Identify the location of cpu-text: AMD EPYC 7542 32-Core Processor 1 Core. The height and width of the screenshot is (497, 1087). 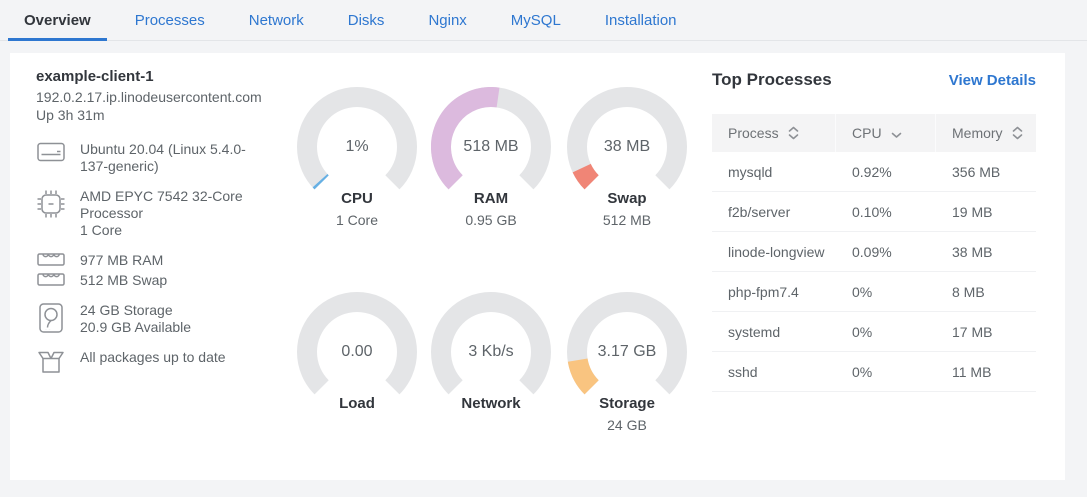
(175, 213).